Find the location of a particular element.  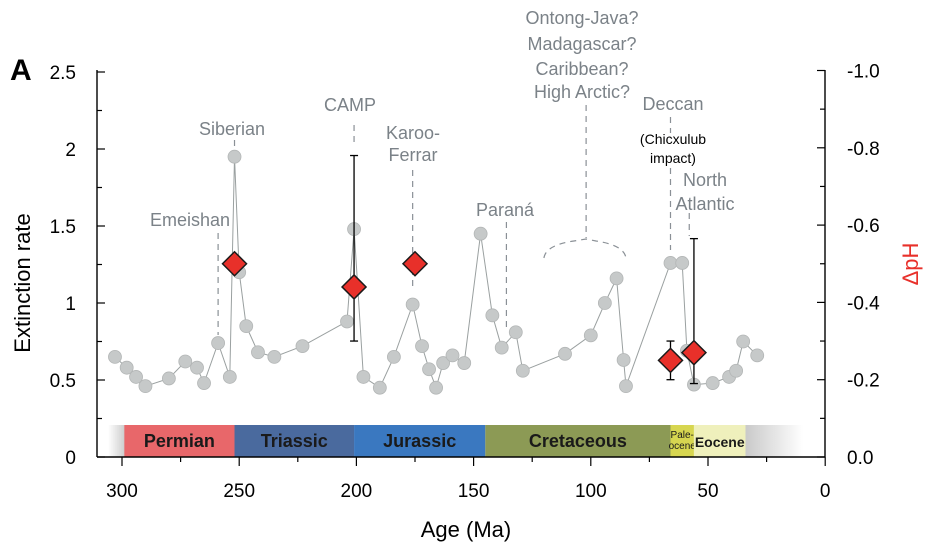

event-label: (Chicxulub is located at coordinates (673, 139).